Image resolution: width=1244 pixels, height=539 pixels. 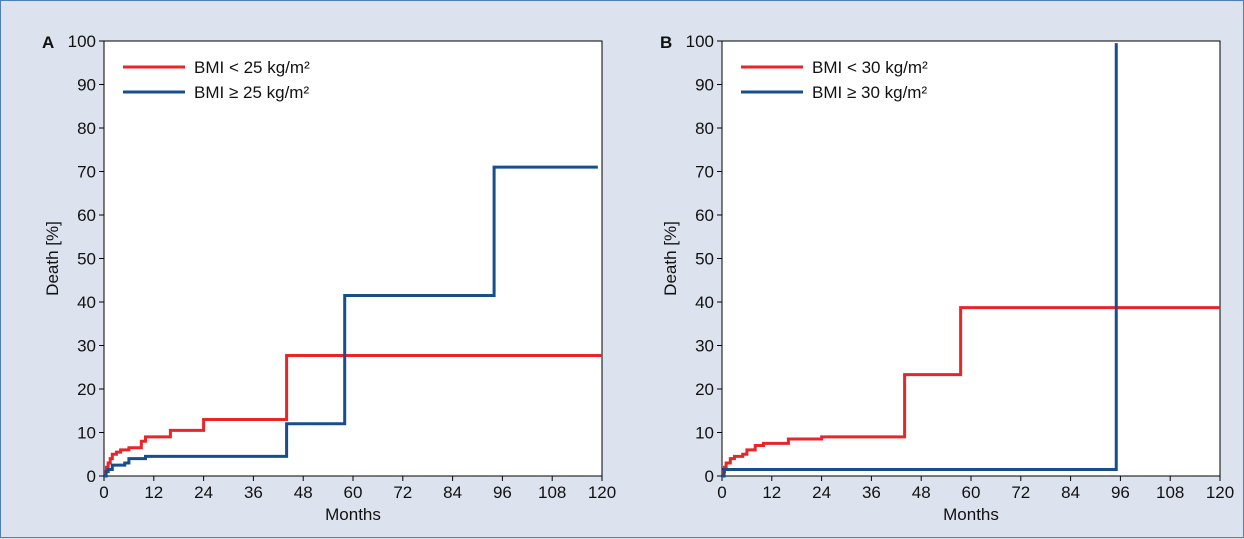 What do you see at coordinates (869, 92) in the screenshot?
I see `legend-label: BMI ≥ 30 kg/m²` at bounding box center [869, 92].